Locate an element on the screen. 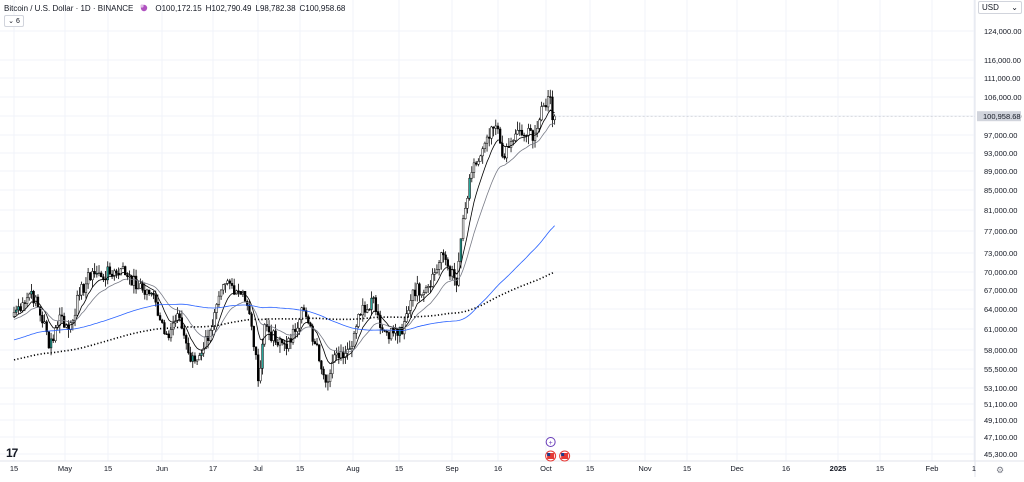 This screenshot has height=482, width=1024. y-tick-label: 58,000.00 is located at coordinates (1000, 350).